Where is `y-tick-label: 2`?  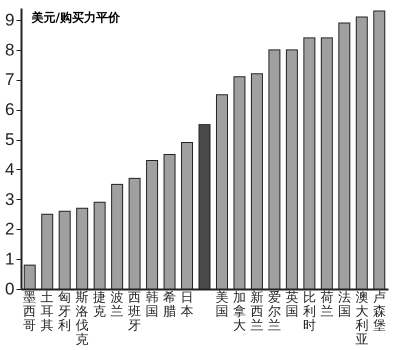 y-tick-label: 2 is located at coordinates (9, 229).